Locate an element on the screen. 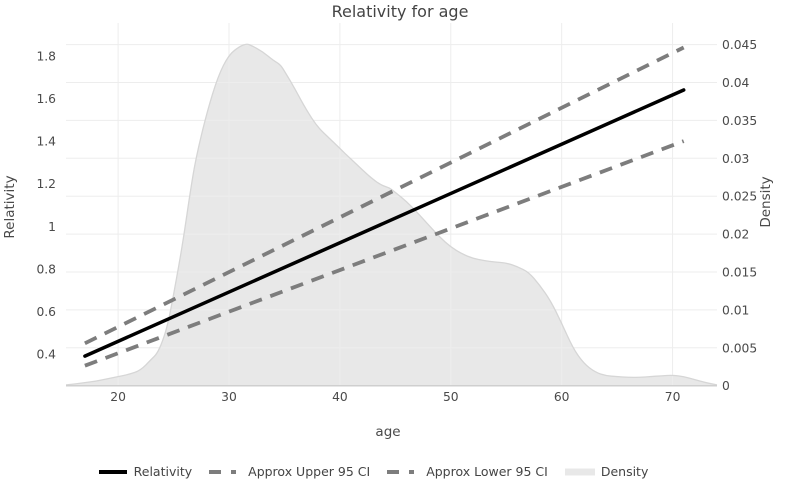  y-right-tick-label: 0.035 is located at coordinates (739, 121).